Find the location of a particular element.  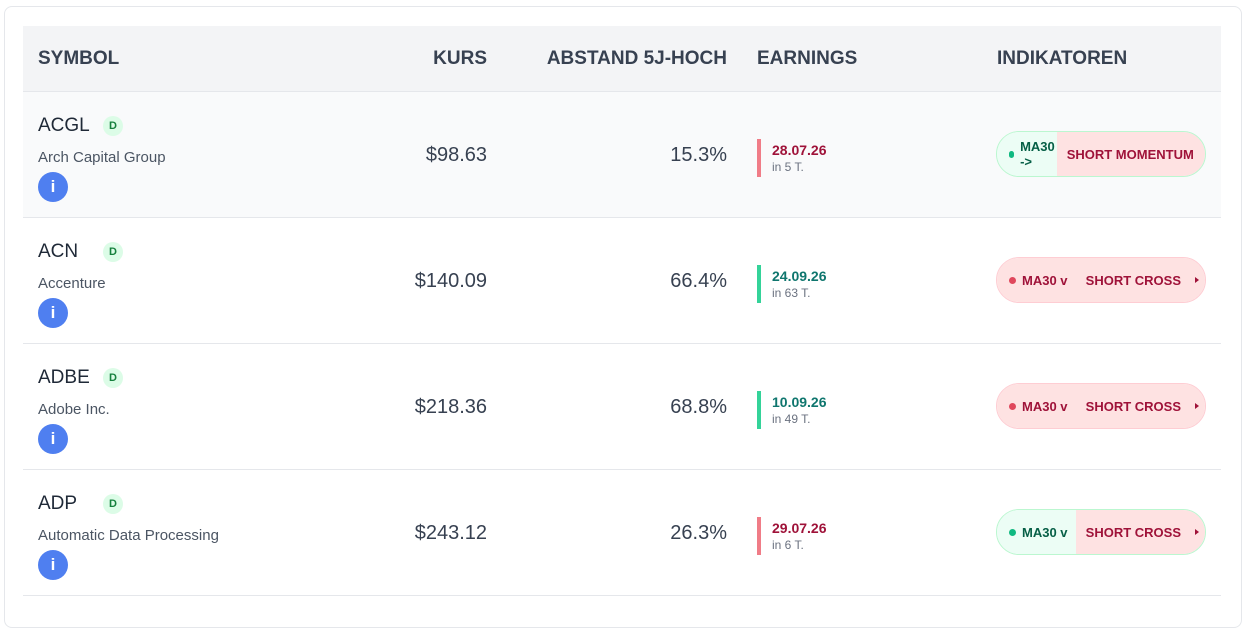

symbol: ACN is located at coordinates (58, 251).